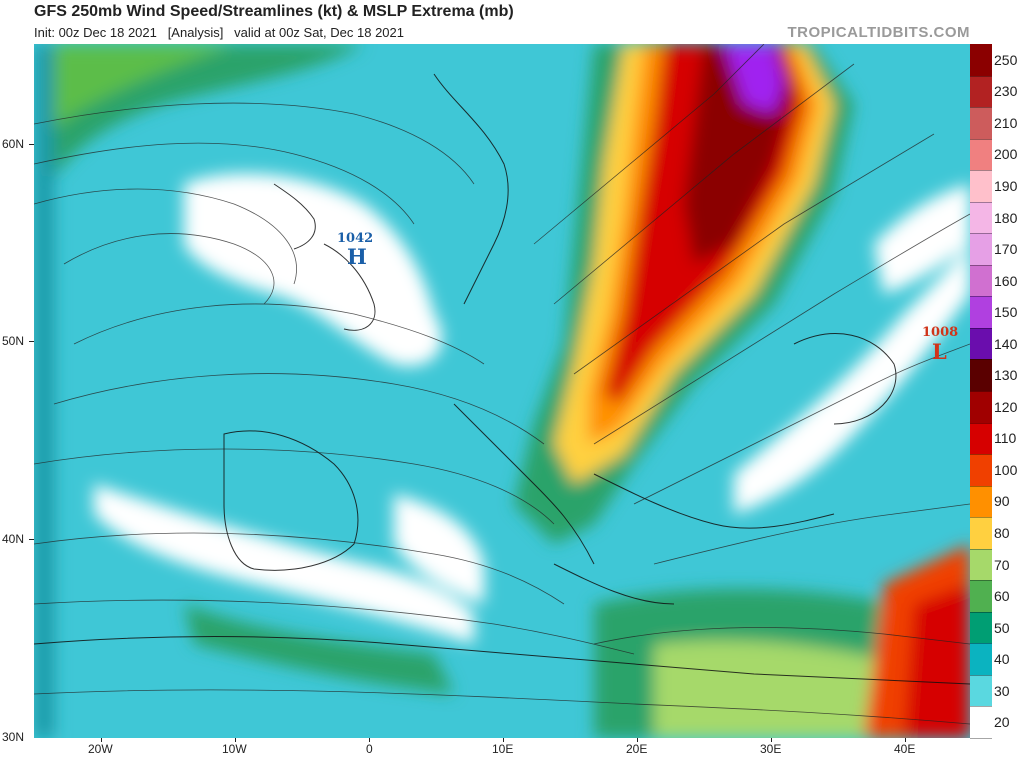 The width and height of the screenshot is (1024, 757). Describe the element at coordinates (1006, 122) in the screenshot. I see `colorbar-label: 210` at that location.